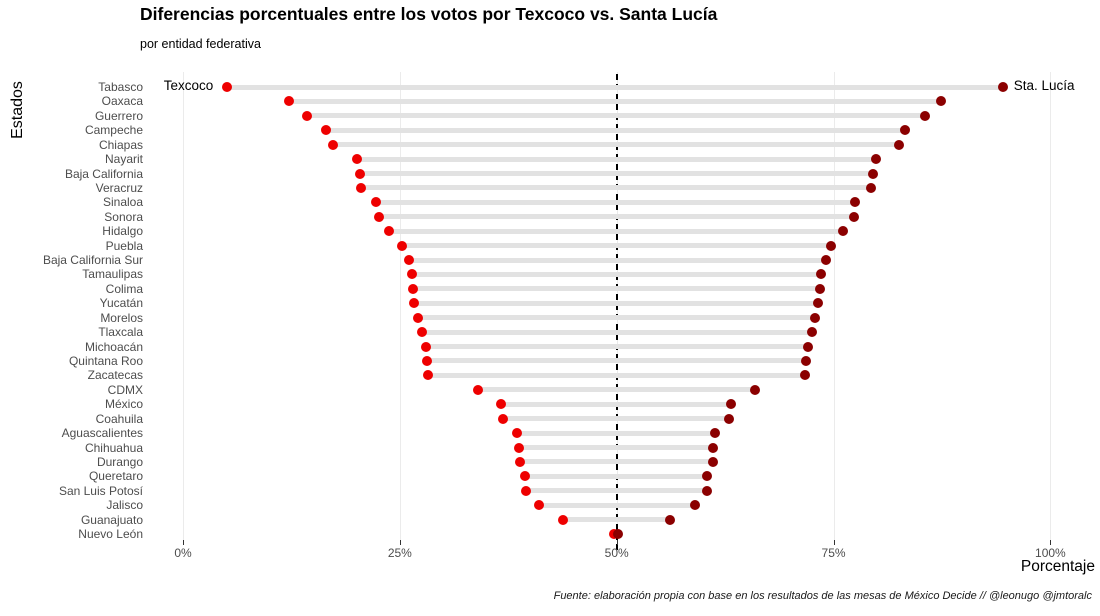 The image size is (1100, 616). What do you see at coordinates (122, 202) in the screenshot?
I see `y-axis-label: Sinaloa` at bounding box center [122, 202].